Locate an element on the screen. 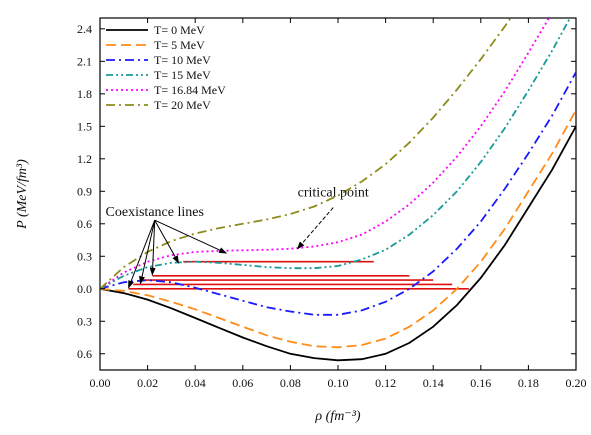 This screenshot has width=591, height=435. y-tick-label: 2.4 is located at coordinates (84, 29).